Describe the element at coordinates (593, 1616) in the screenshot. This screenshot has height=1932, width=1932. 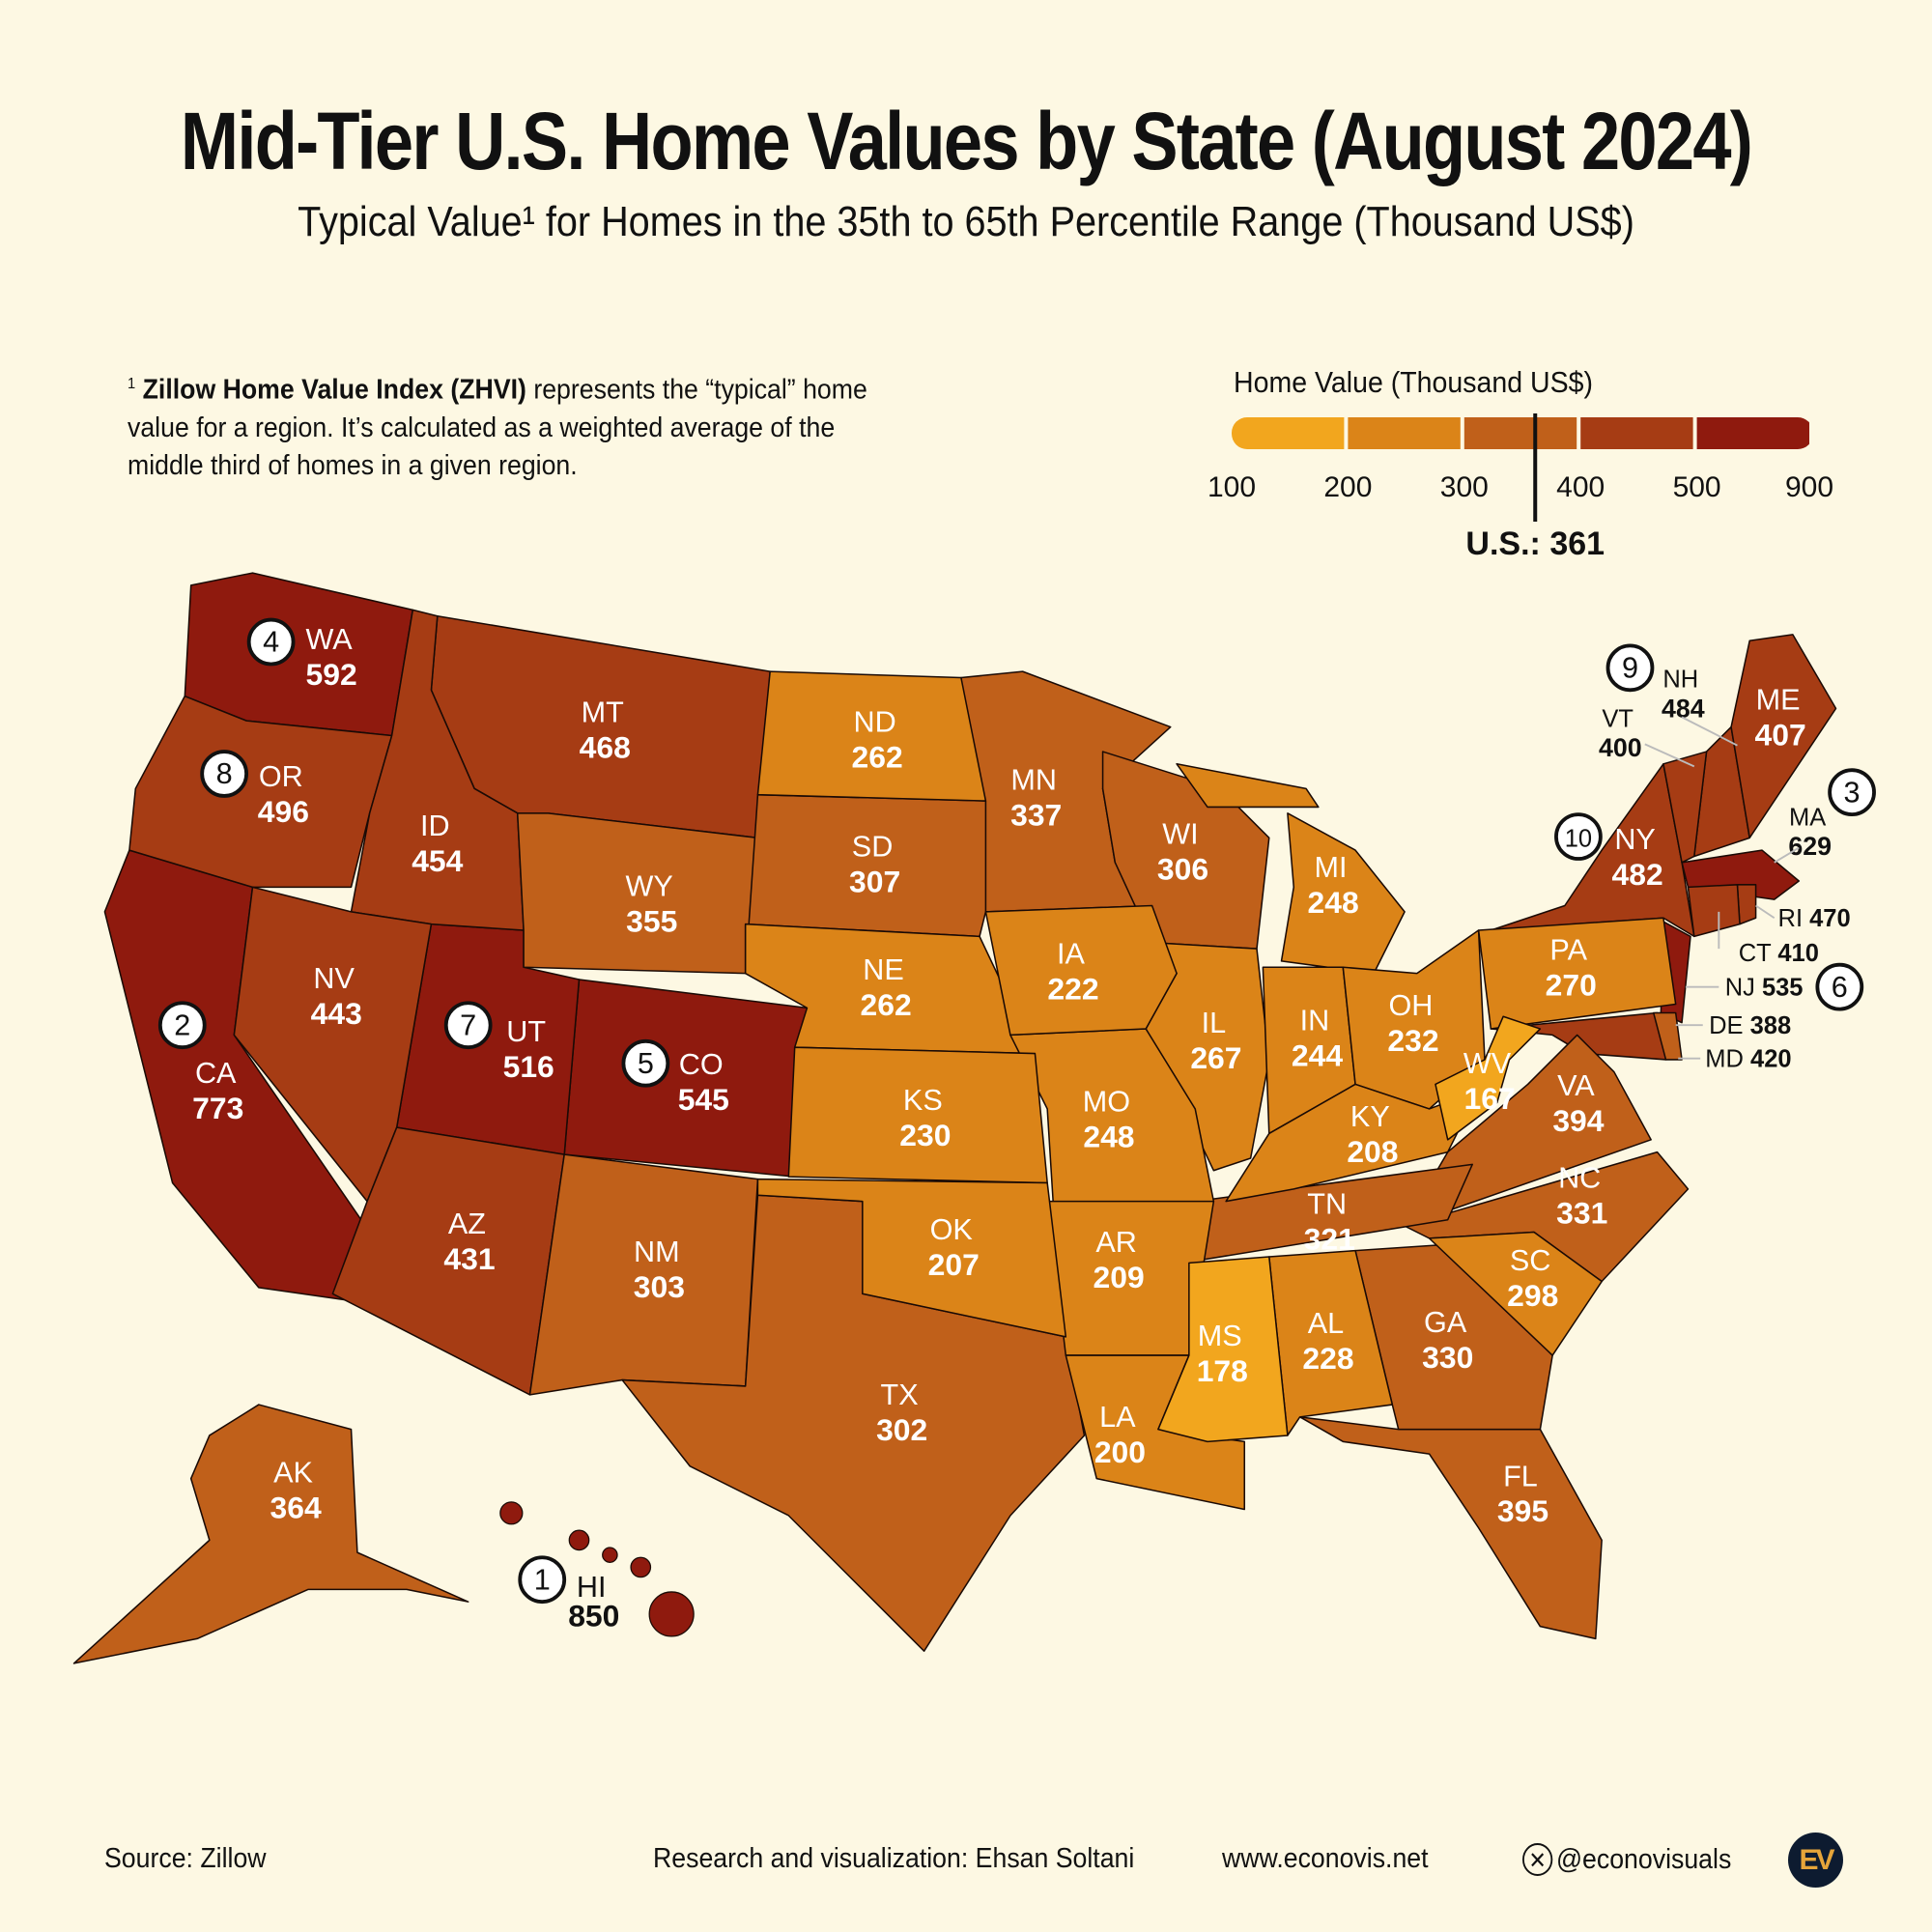
I see `state-value-hi: 850` at that location.